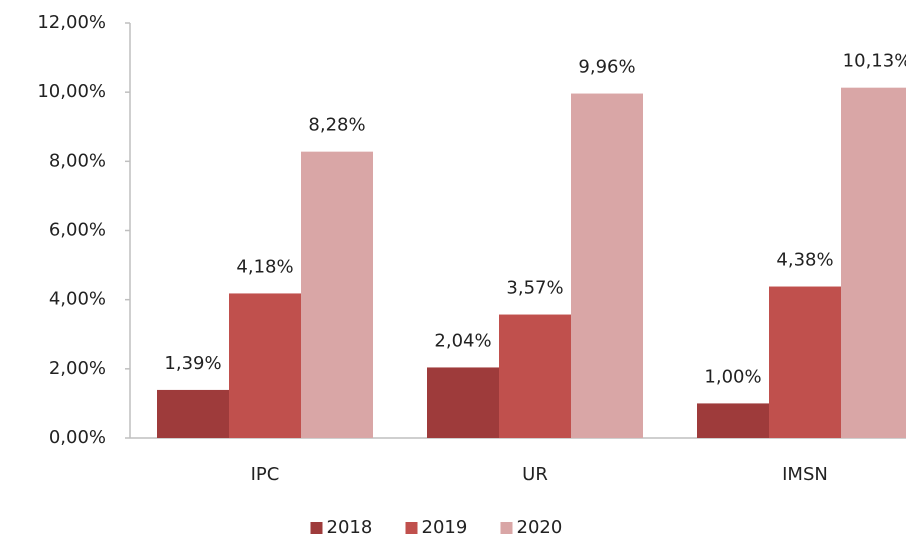  What do you see at coordinates (445, 527) in the screenshot?
I see `legend-label: 2019` at bounding box center [445, 527].